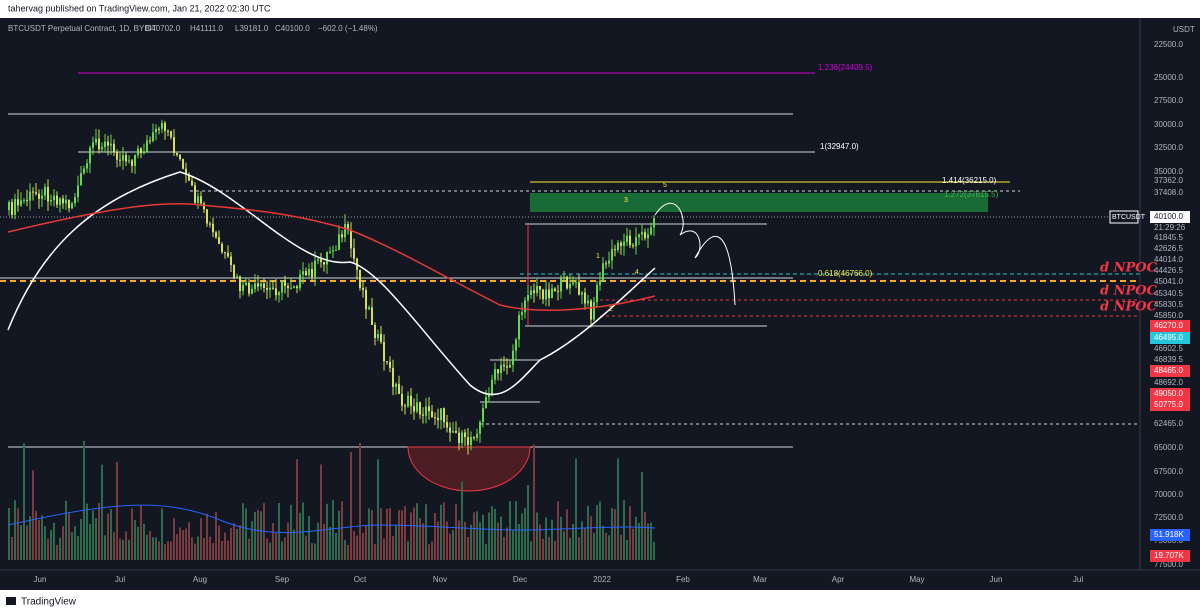 This screenshot has height=613, width=1200. I want to click on price-label: 45340.5, so click(1168, 293).